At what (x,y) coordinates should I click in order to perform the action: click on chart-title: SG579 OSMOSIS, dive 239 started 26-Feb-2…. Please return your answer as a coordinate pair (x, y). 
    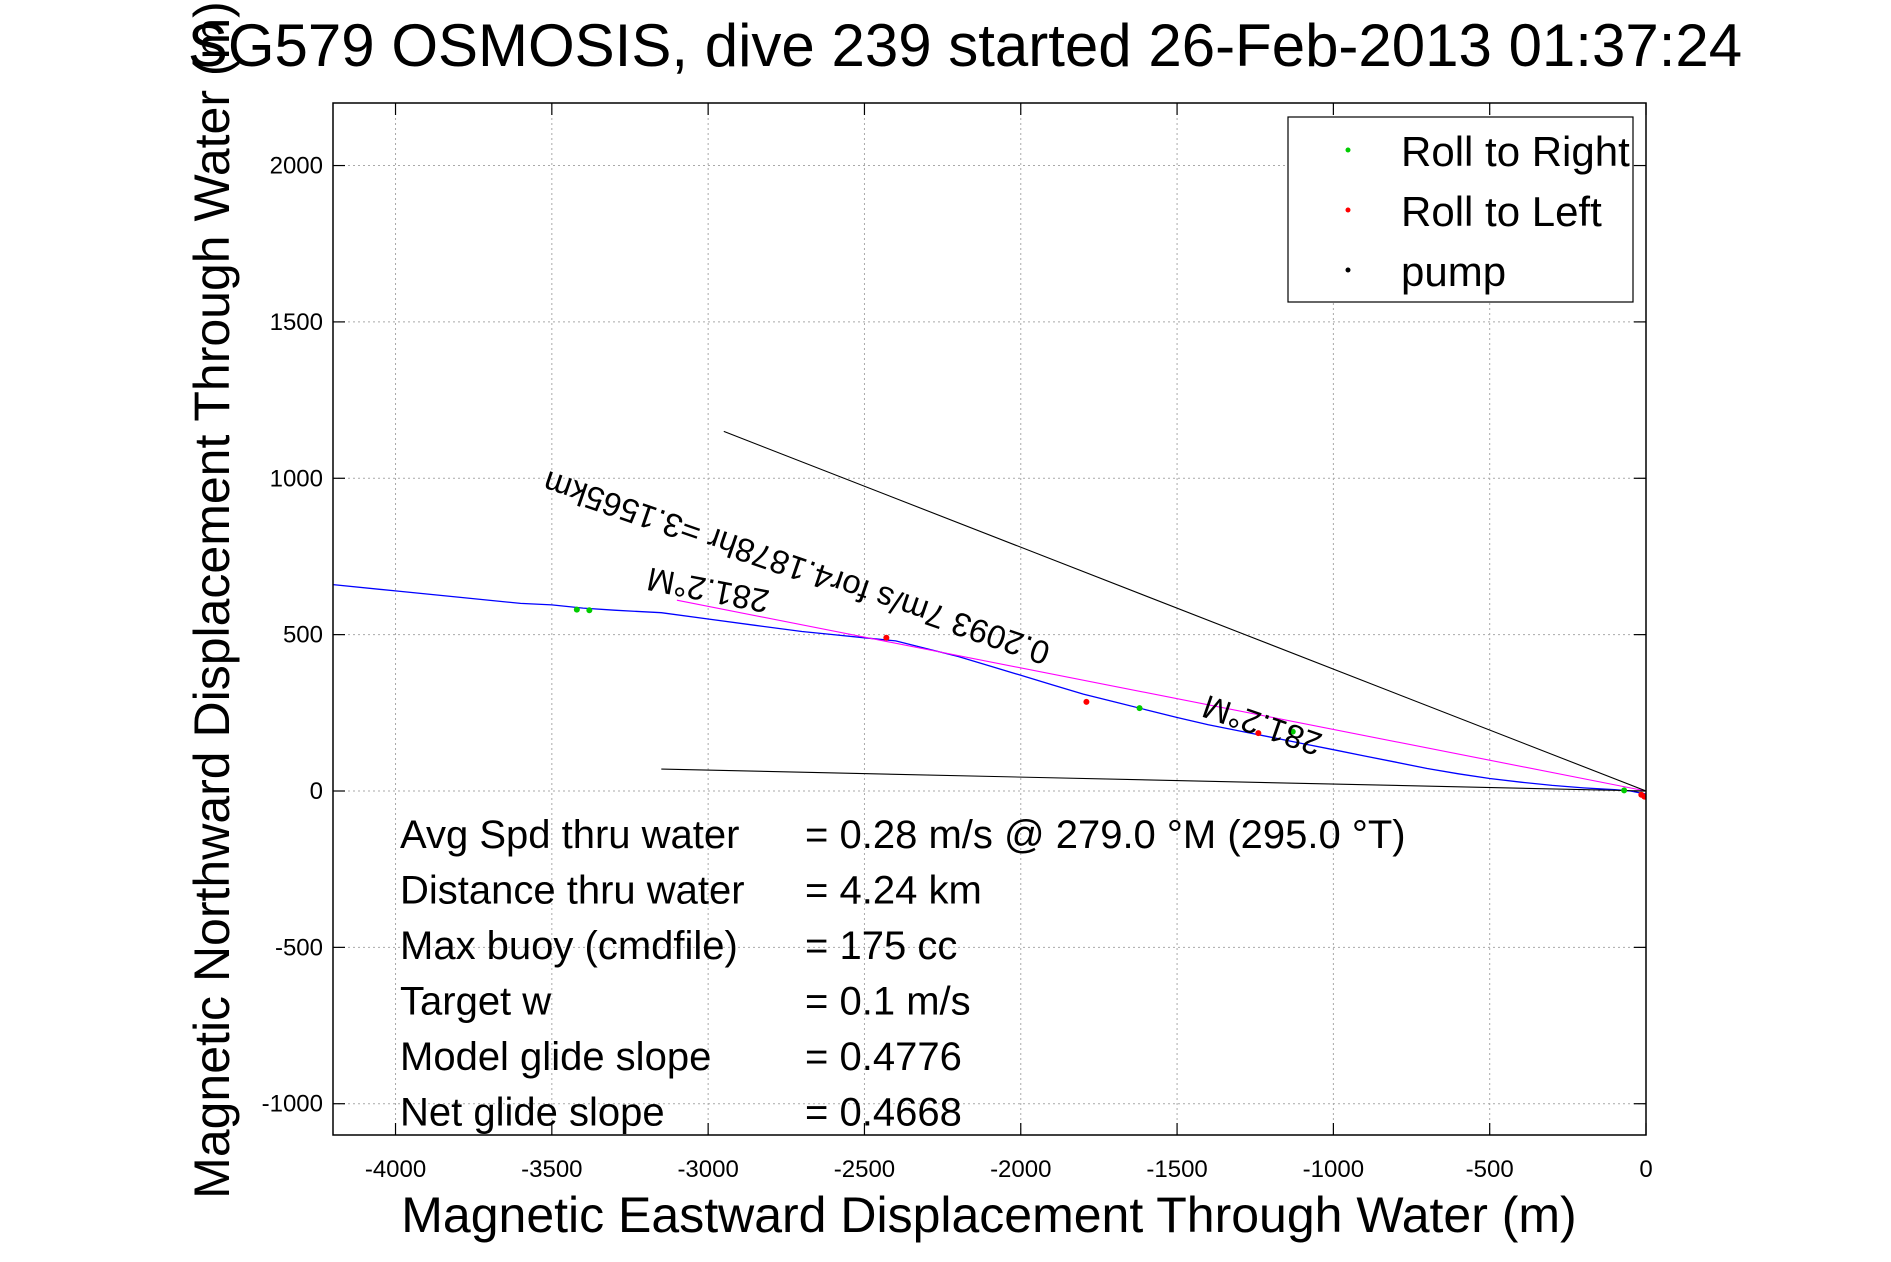
    Looking at the image, I should click on (965, 45).